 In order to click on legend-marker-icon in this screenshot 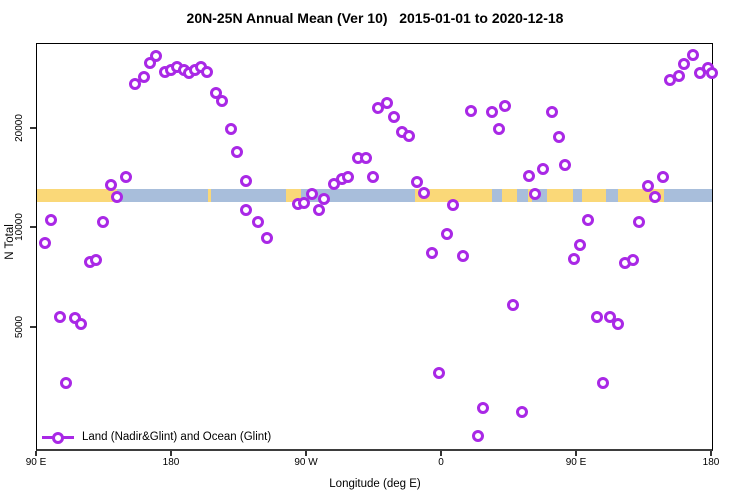, I will do `click(58, 437)`.